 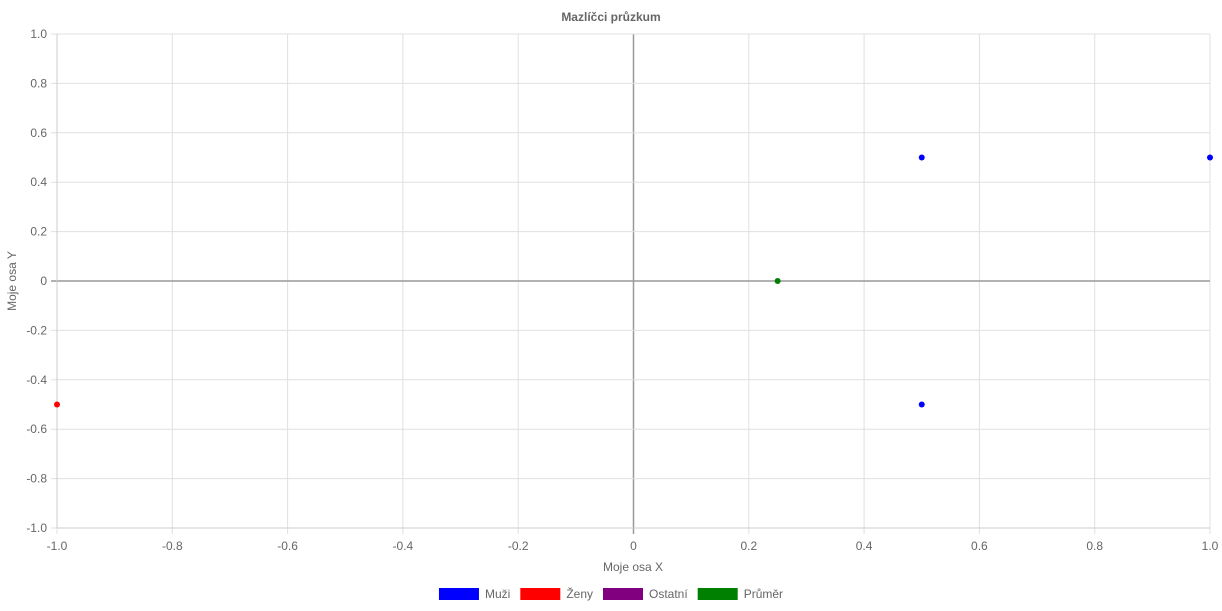 What do you see at coordinates (623, 594) in the screenshot?
I see `legend-swatch-ostatni` at bounding box center [623, 594].